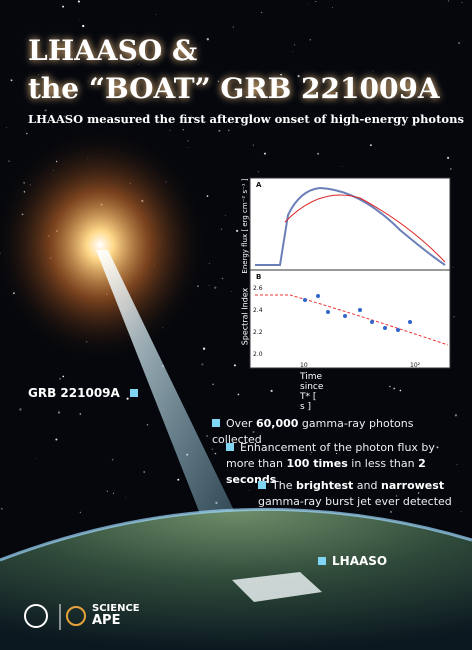 The width and height of the screenshot is (472, 650). Describe the element at coordinates (412, 485) in the screenshot. I see `highlight: narrowest` at that location.